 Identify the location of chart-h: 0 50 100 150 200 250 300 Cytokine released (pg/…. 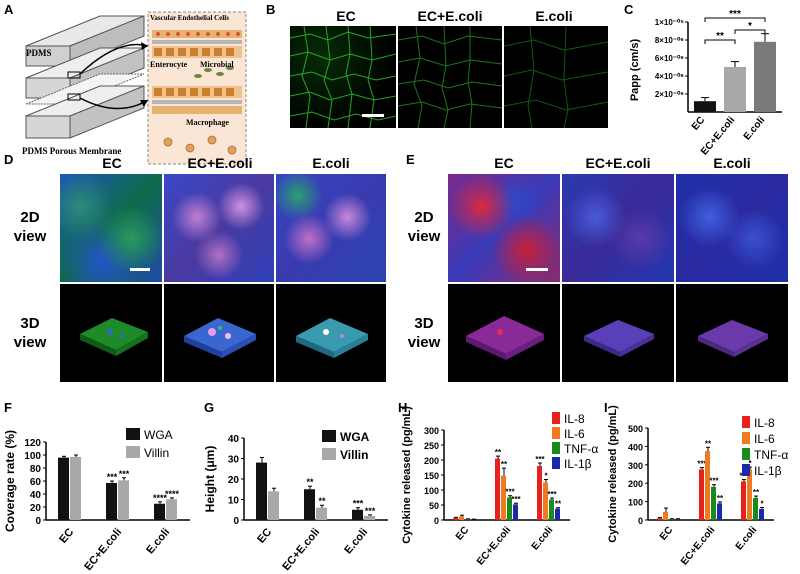
(499, 487).